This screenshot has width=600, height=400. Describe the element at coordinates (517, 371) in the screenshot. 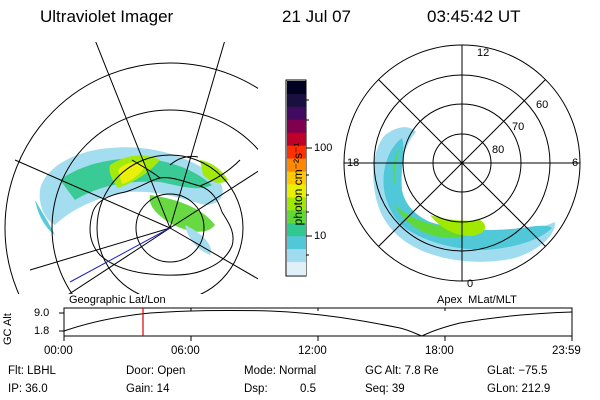

I see `glat-info: GLat: −75.5` at that location.